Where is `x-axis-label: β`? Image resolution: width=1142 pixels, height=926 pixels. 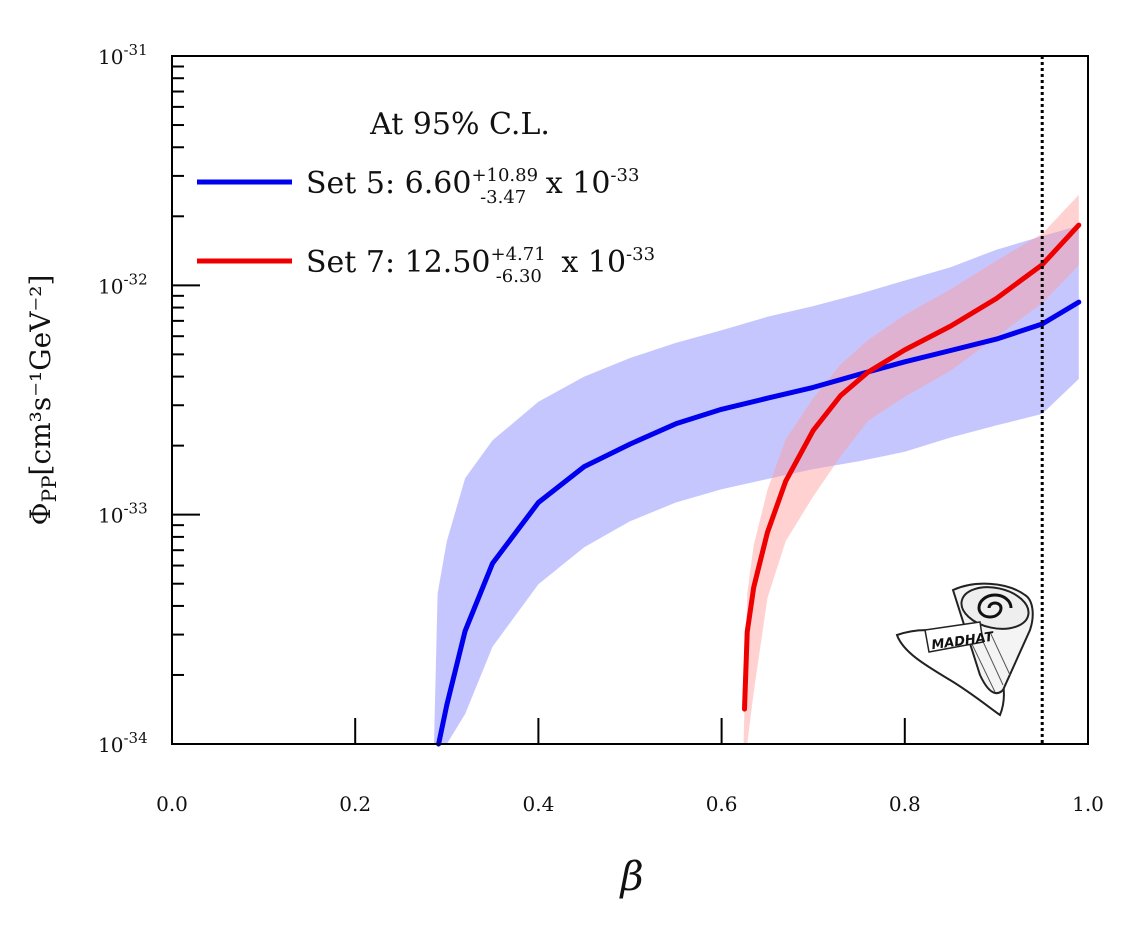
x-axis-label: β is located at coordinates (630, 877).